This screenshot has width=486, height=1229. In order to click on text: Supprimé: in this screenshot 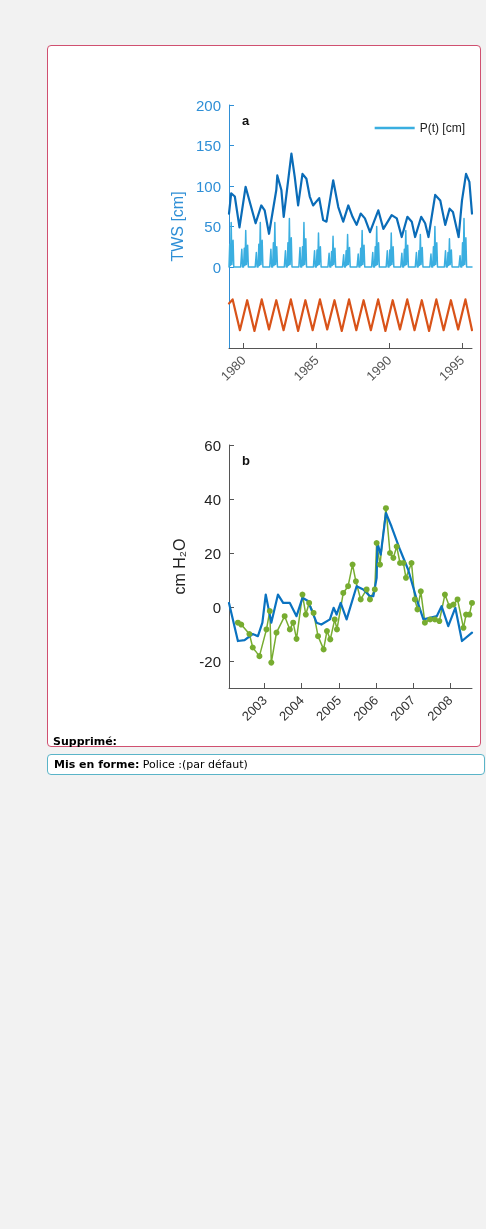, I will do `click(85, 741)`.